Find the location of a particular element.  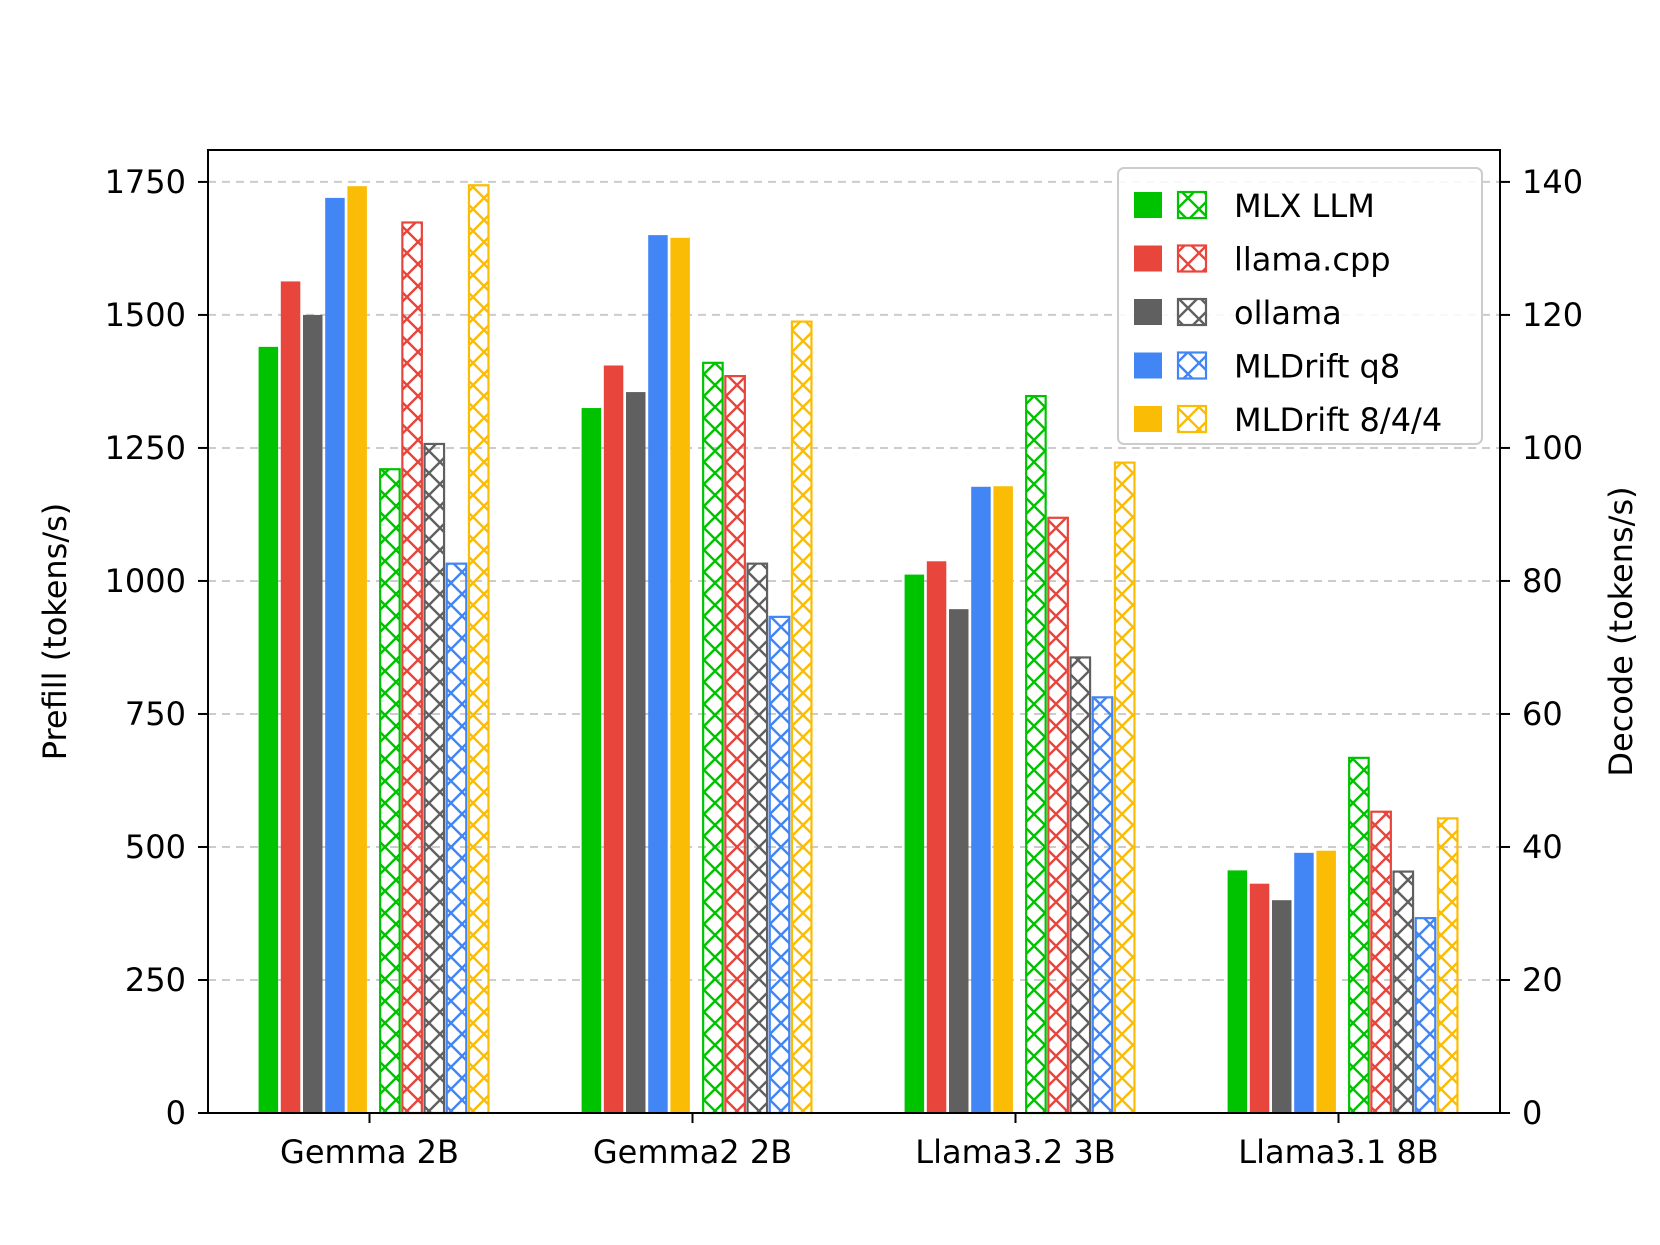

right-tick-label: 100 is located at coordinates (1552, 448).